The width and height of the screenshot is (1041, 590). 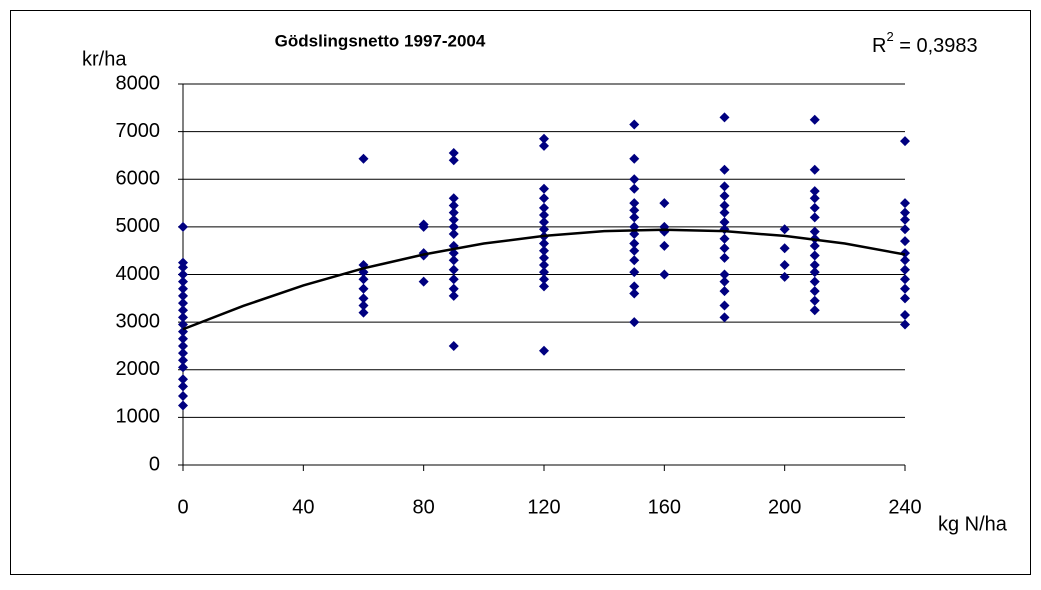 What do you see at coordinates (138, 417) in the screenshot?
I see `y-tick-label: 1000` at bounding box center [138, 417].